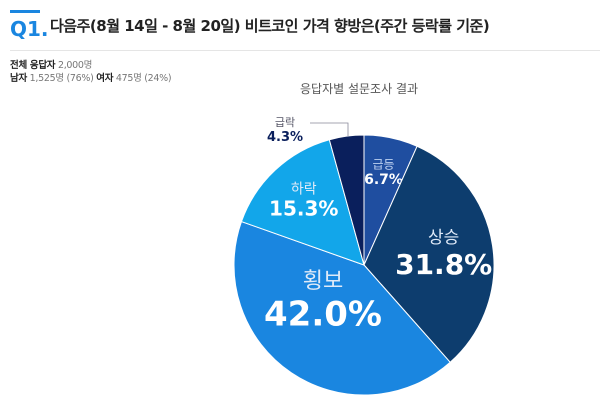 This screenshot has width=600, height=404. What do you see at coordinates (61, 78) in the screenshot?
I see `male-value: 1,525명 (76%)` at bounding box center [61, 78].